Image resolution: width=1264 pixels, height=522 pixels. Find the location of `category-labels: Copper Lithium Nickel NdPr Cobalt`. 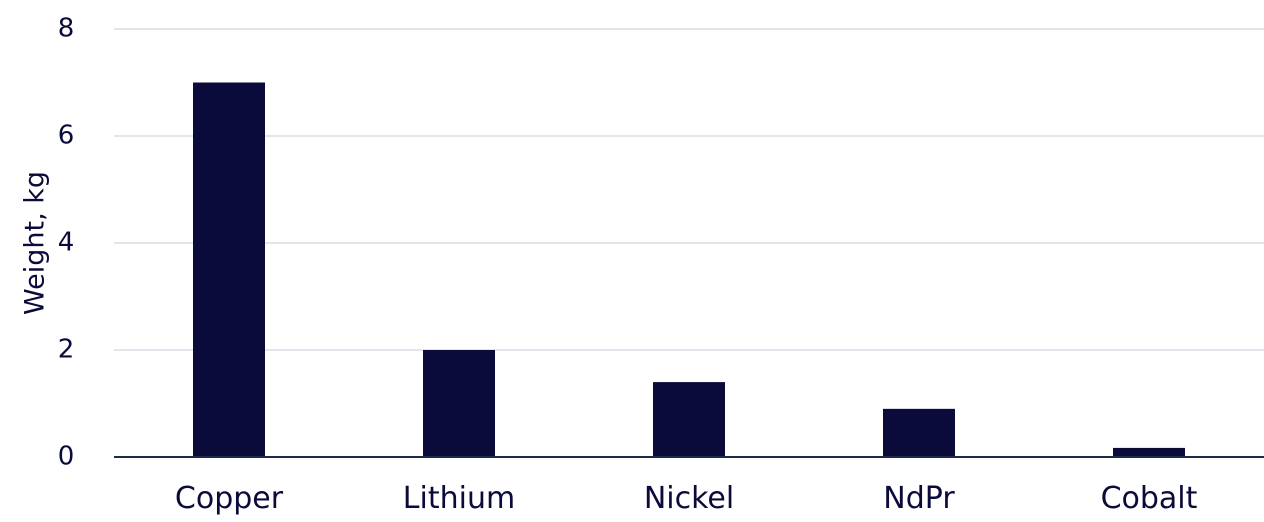

category-labels: Copper Lithium Nickel NdPr Cobalt is located at coordinates (686, 498).